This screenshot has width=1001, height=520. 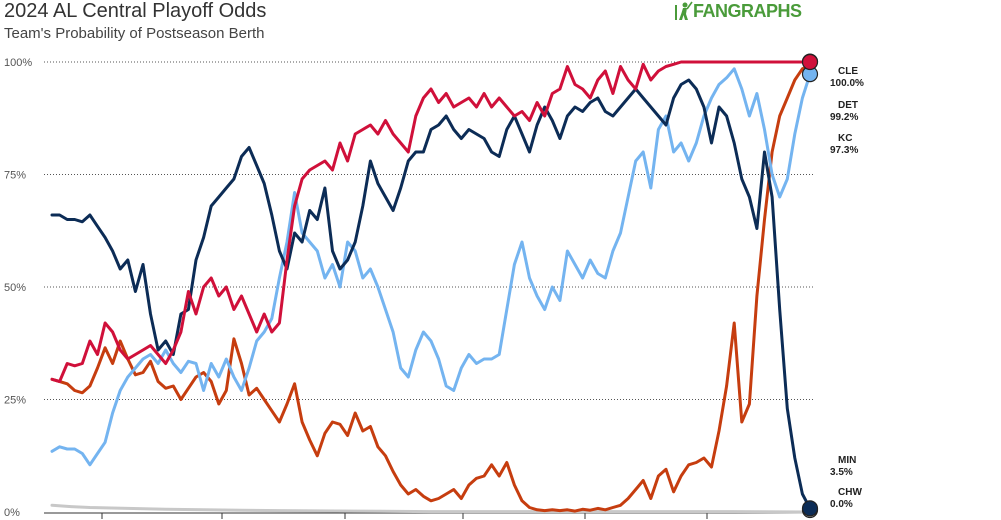 I want to click on y-tick-label: 75%, so click(x=15, y=176).